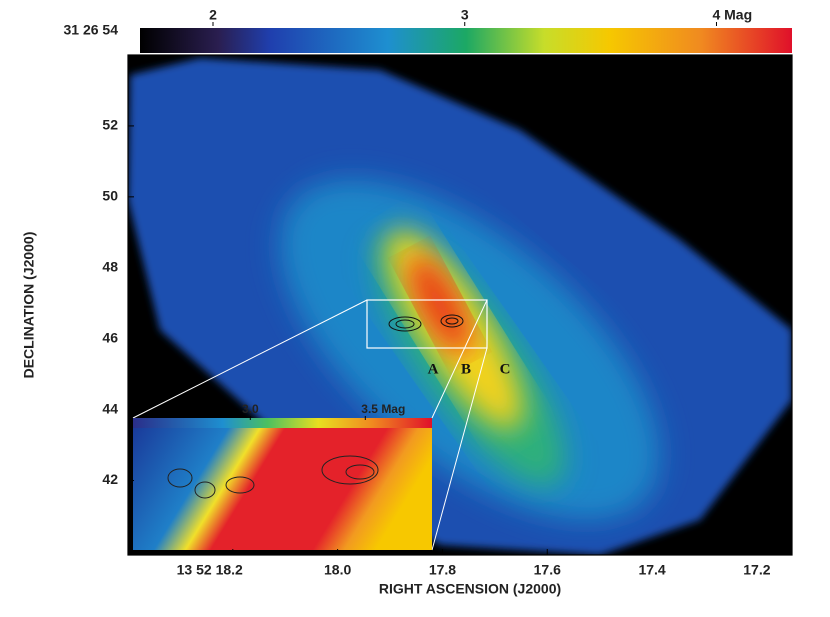 This screenshot has width=830, height=617. What do you see at coordinates (466, 369) in the screenshot?
I see `annotation: B` at bounding box center [466, 369].